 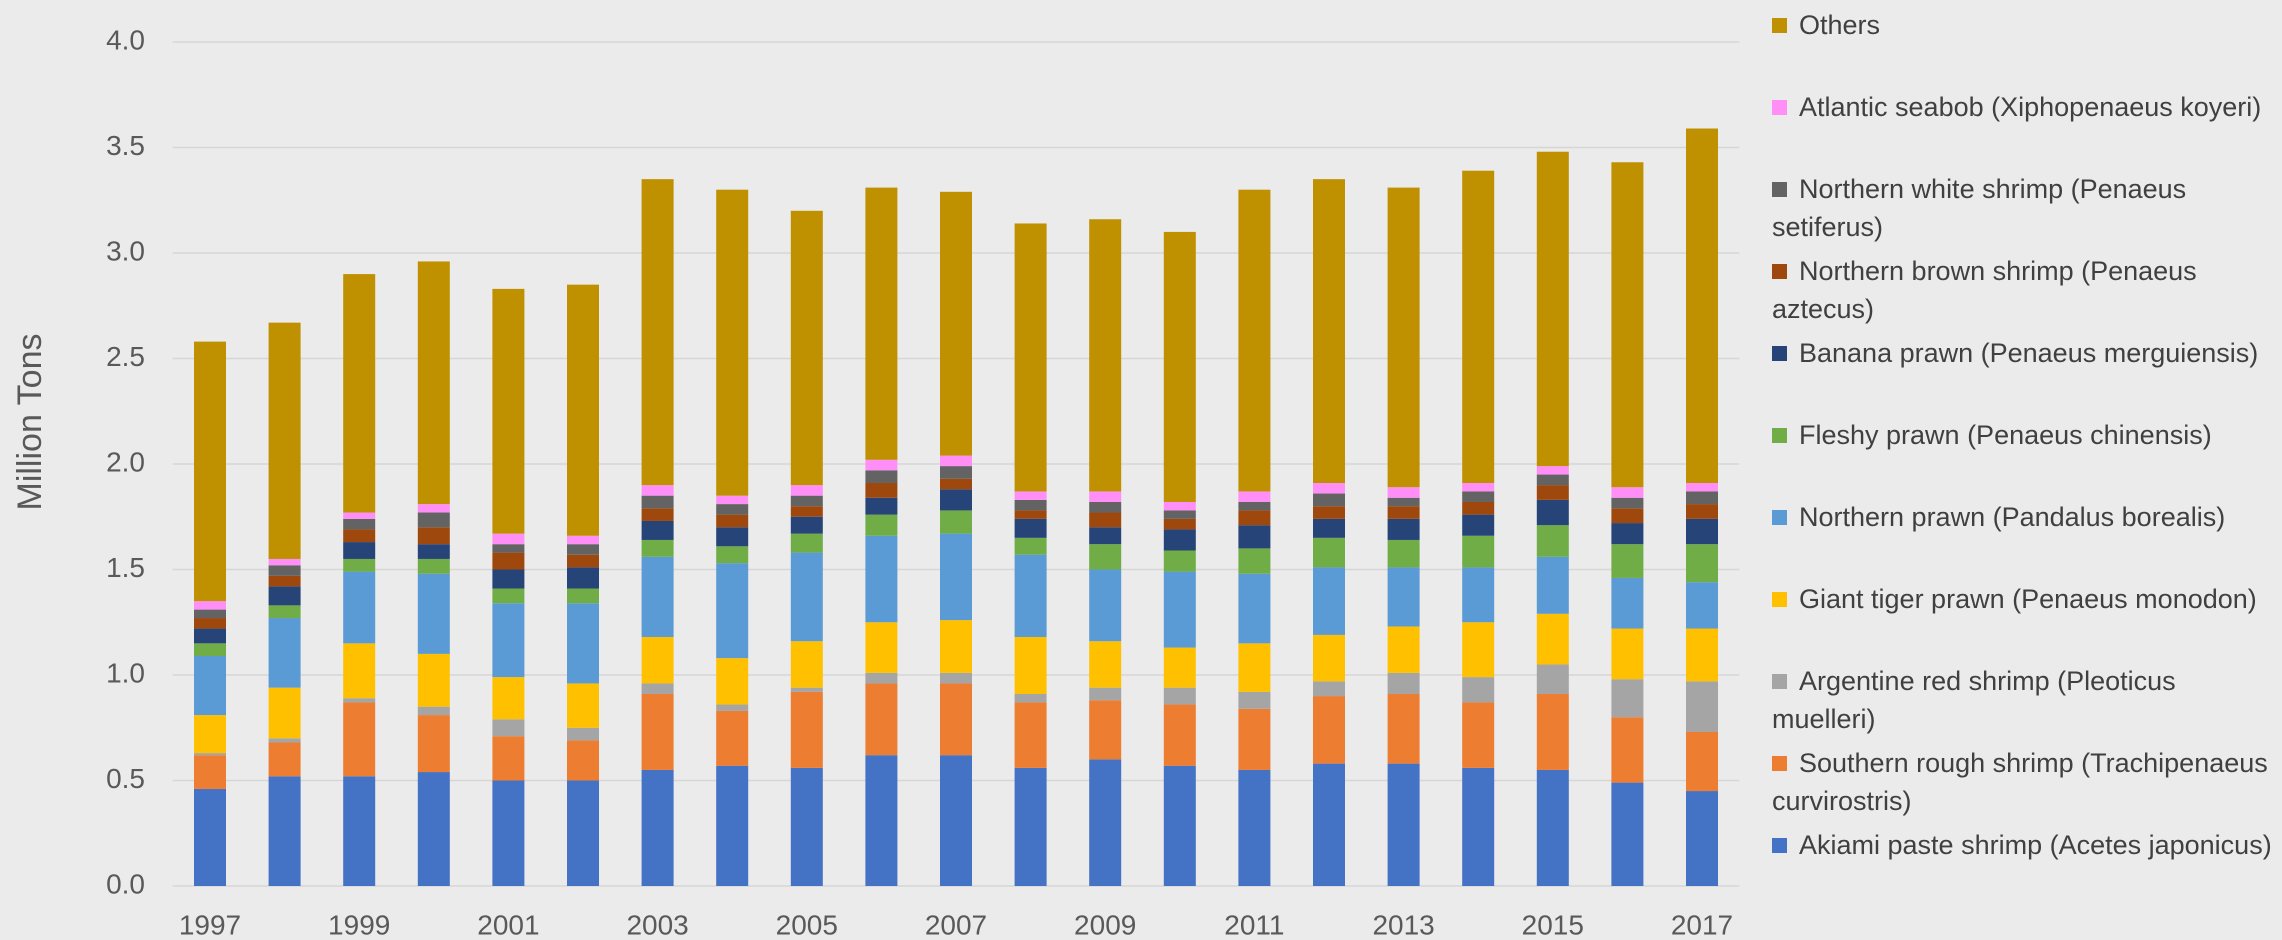 What do you see at coordinates (2022, 517) in the screenshot?
I see `legend-item: Northern prawn (Pandalus borealis)` at bounding box center [2022, 517].